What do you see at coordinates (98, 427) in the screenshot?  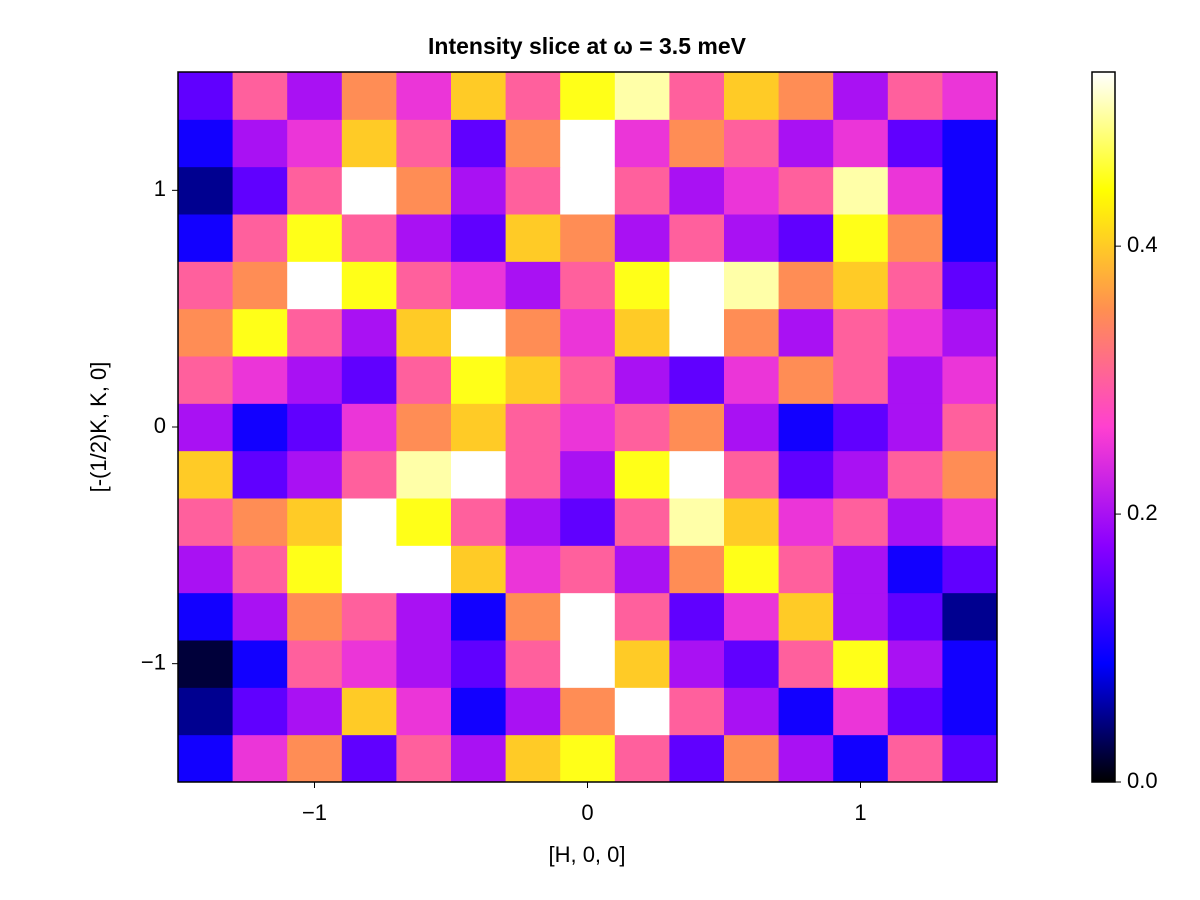 I see `y-axis-label: [-(1/2)K, K, 0]` at bounding box center [98, 427].